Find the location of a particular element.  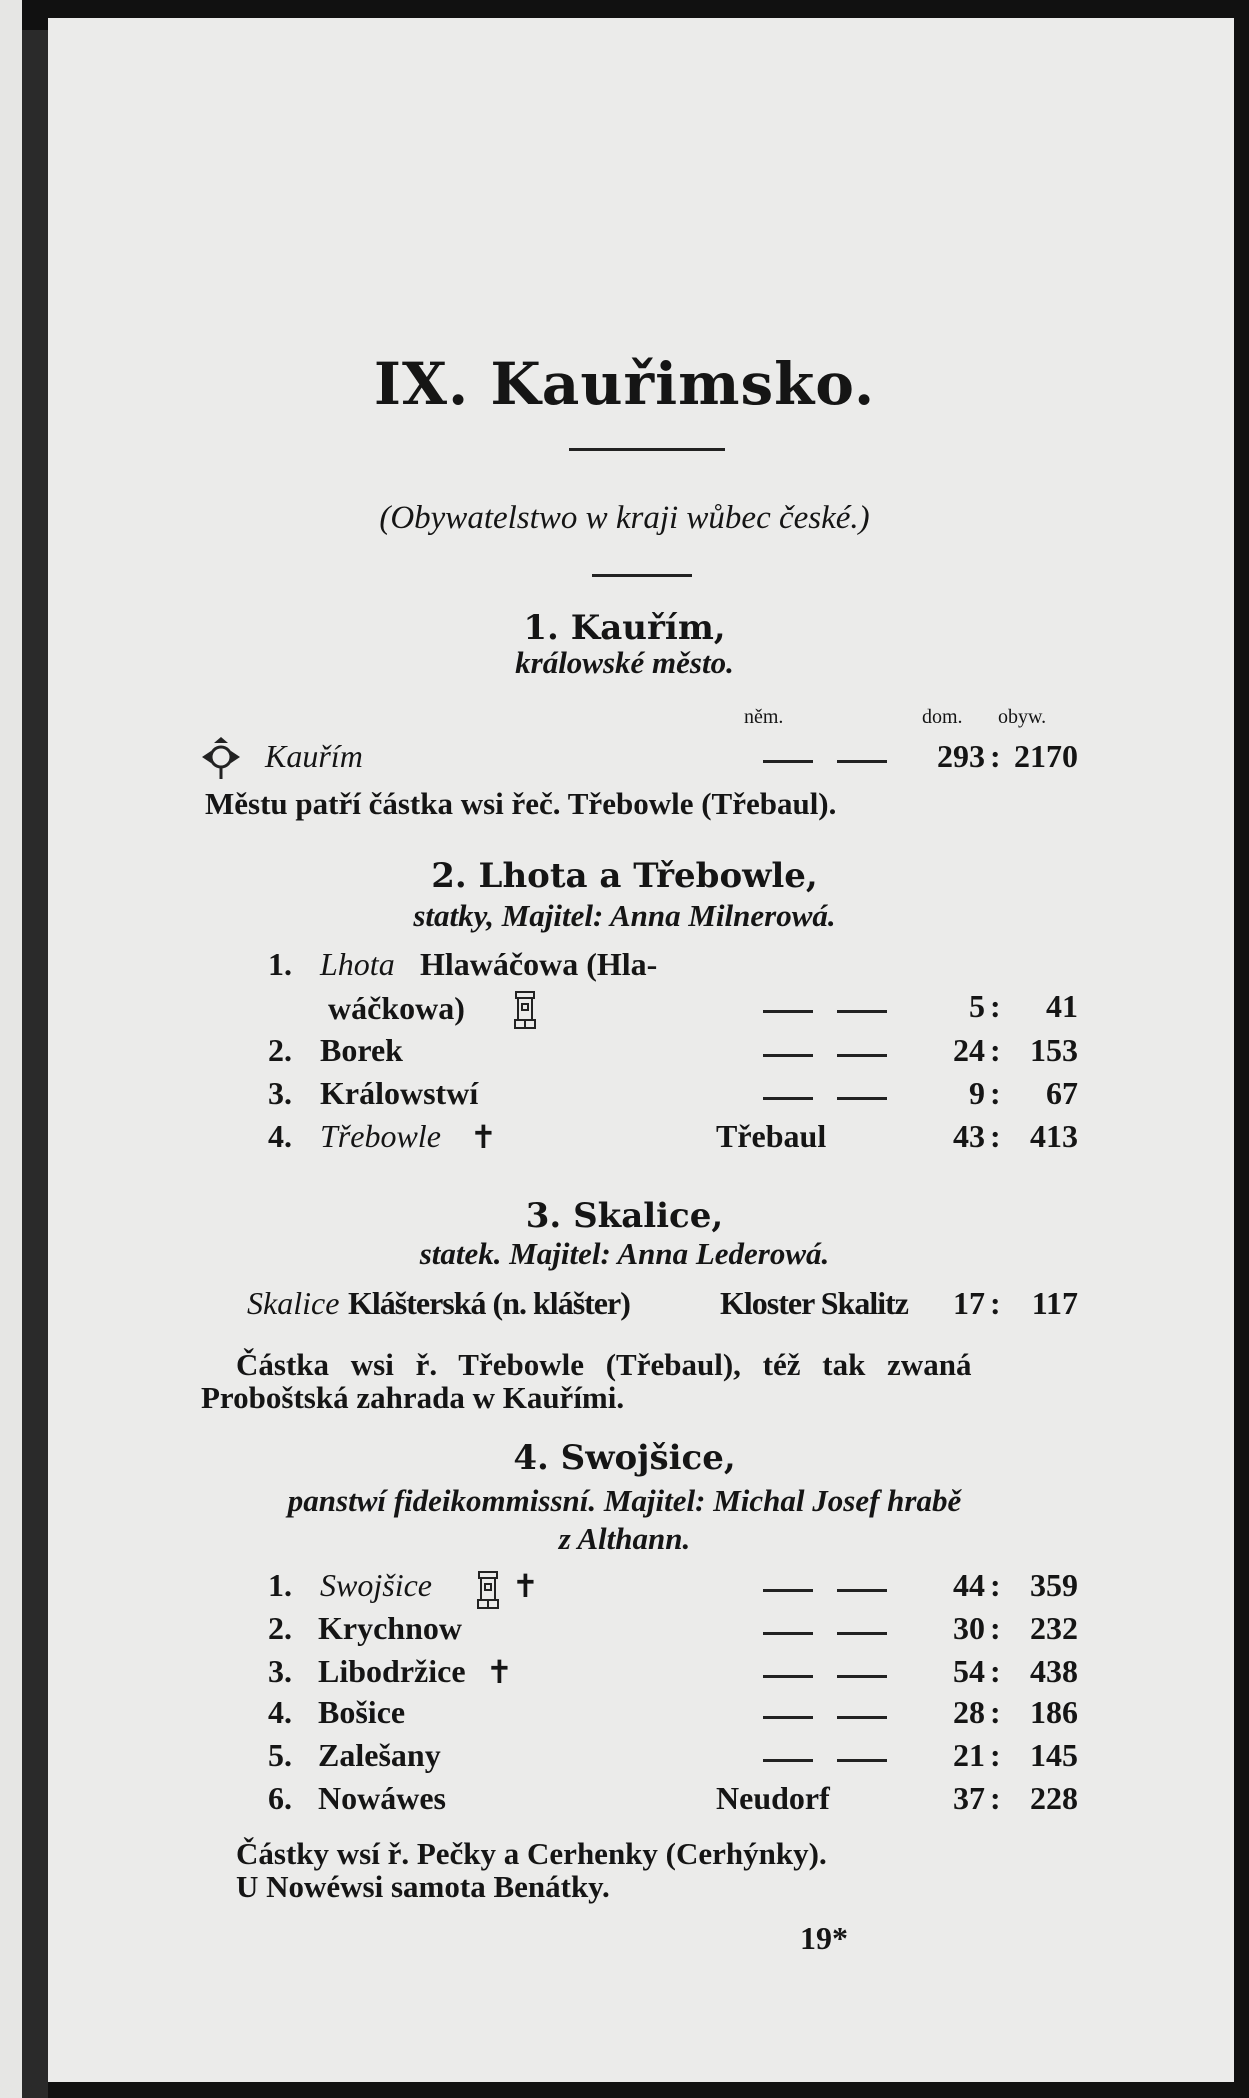

obyw-count: 145 is located at coordinates (1054, 1755).